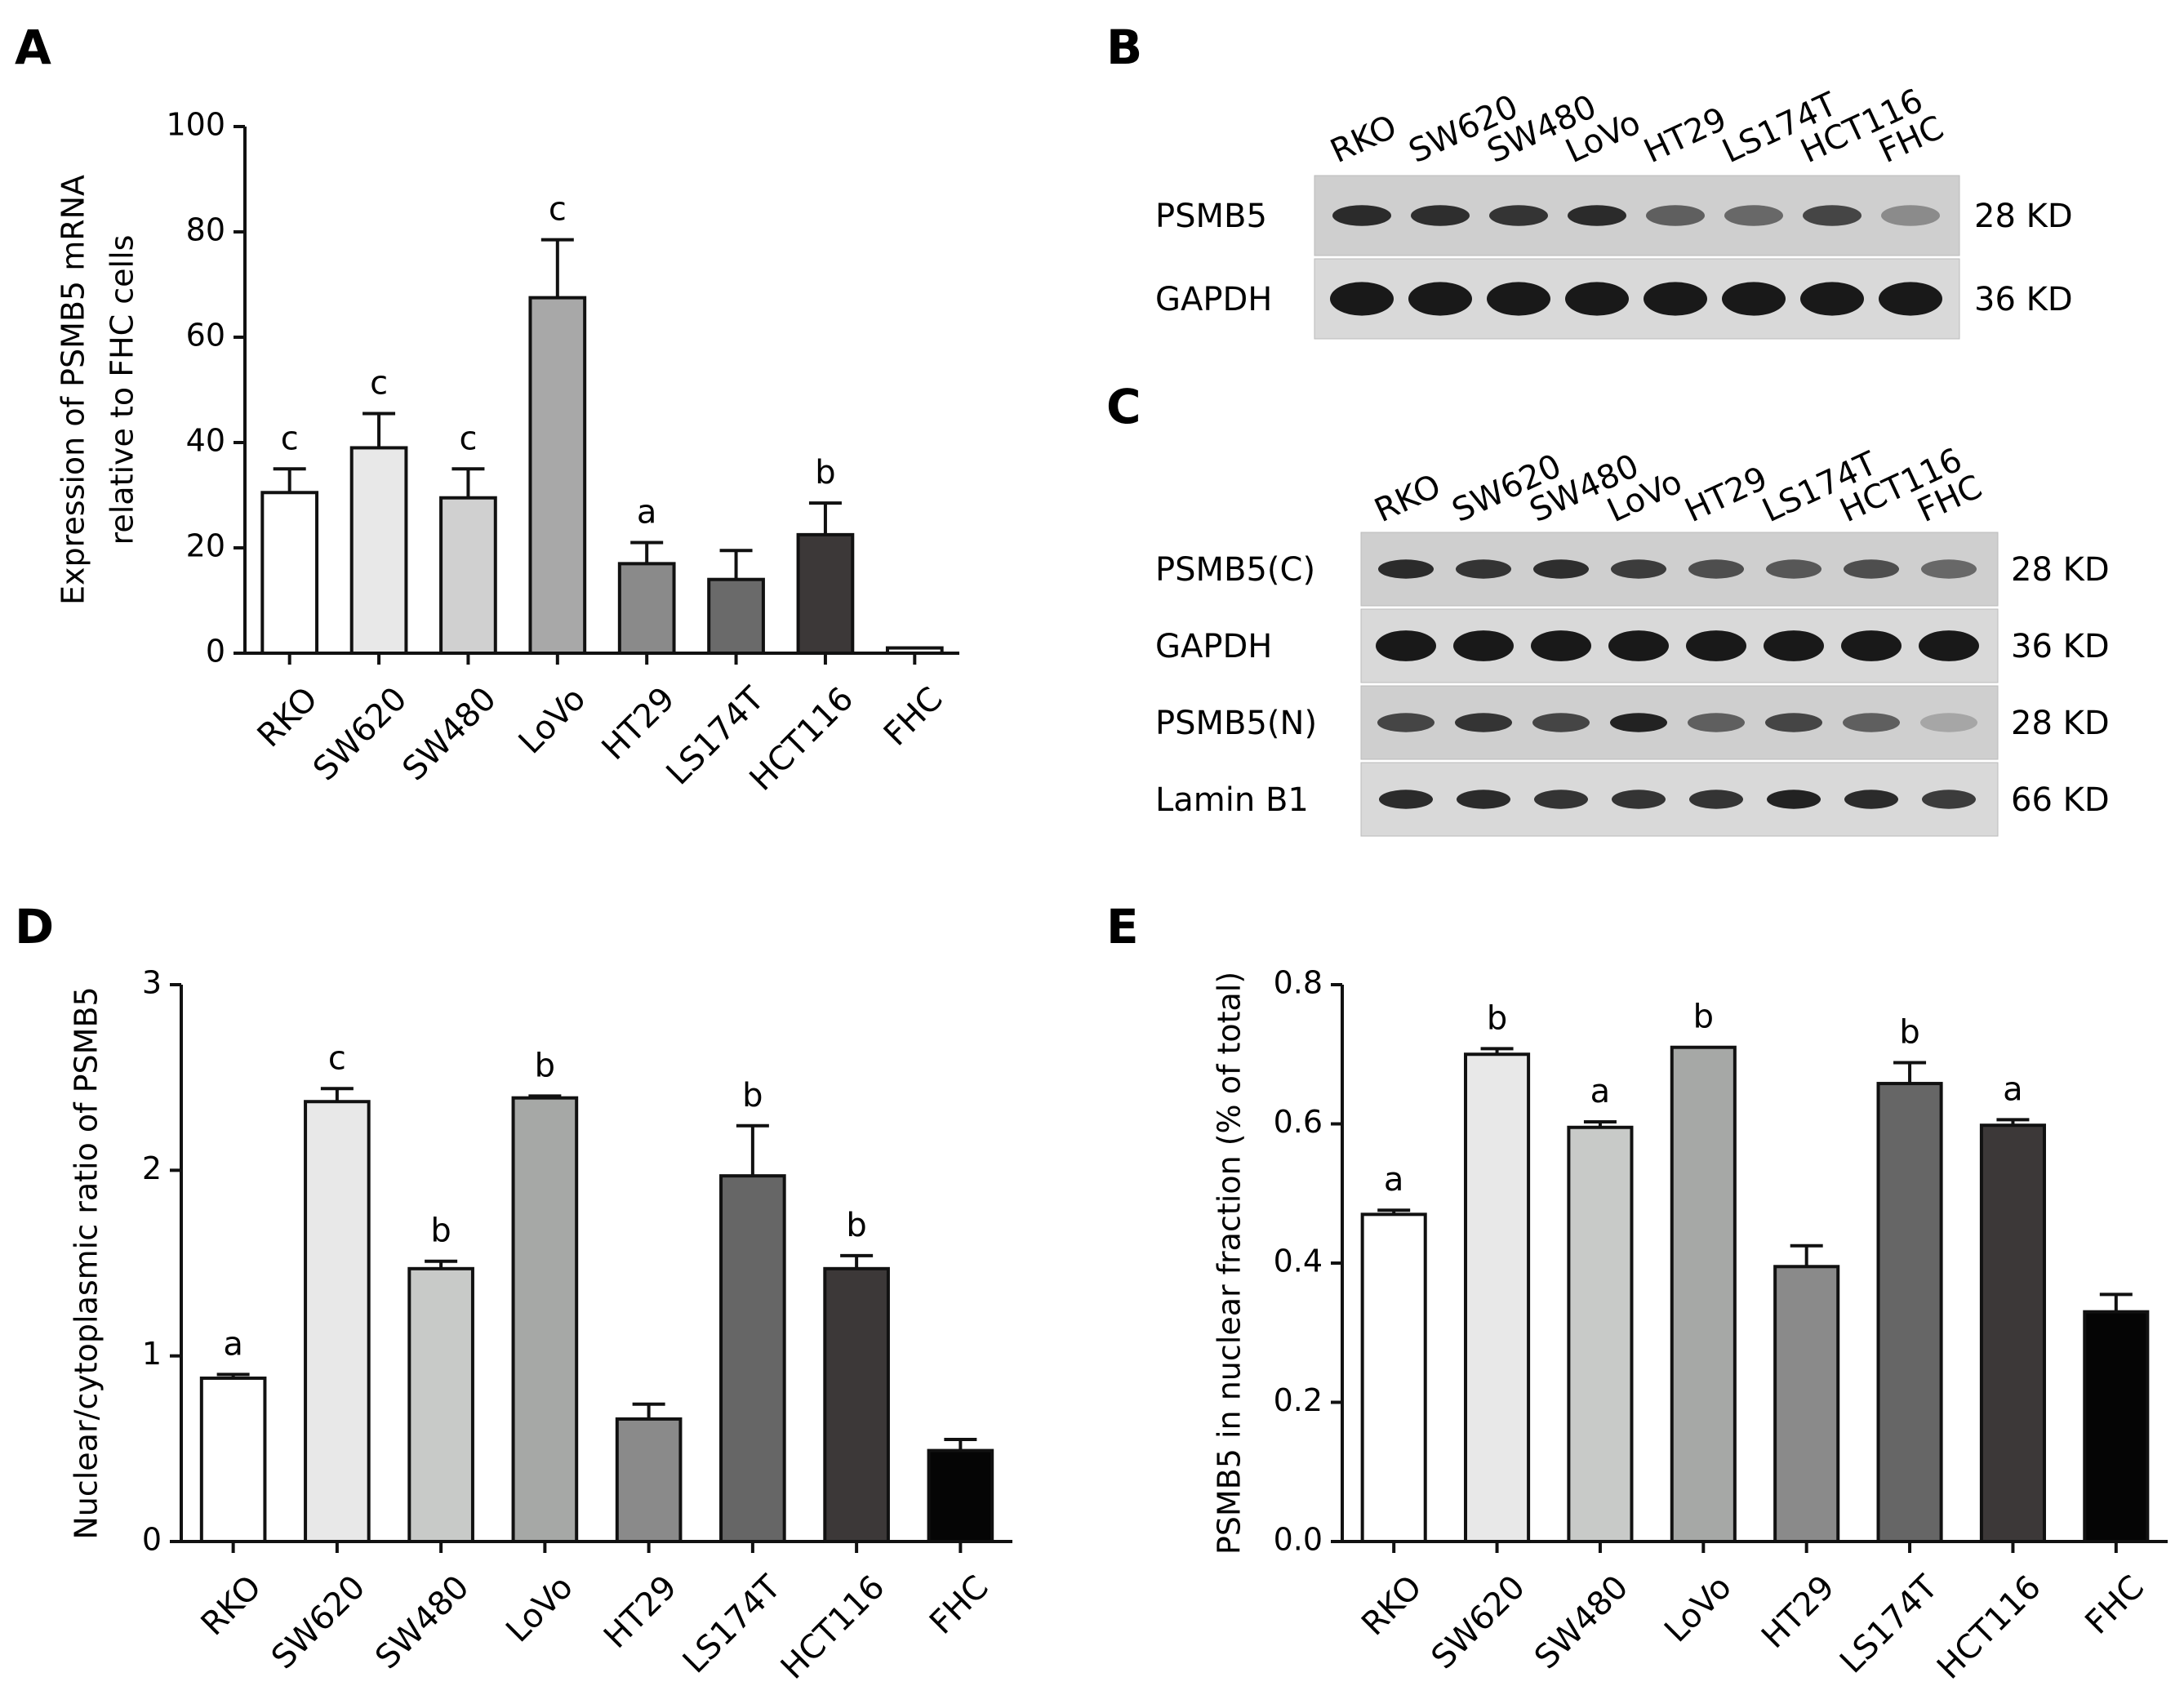 This screenshot has width=2184, height=1704. I want to click on y-tick-label: 60, so click(206, 336).